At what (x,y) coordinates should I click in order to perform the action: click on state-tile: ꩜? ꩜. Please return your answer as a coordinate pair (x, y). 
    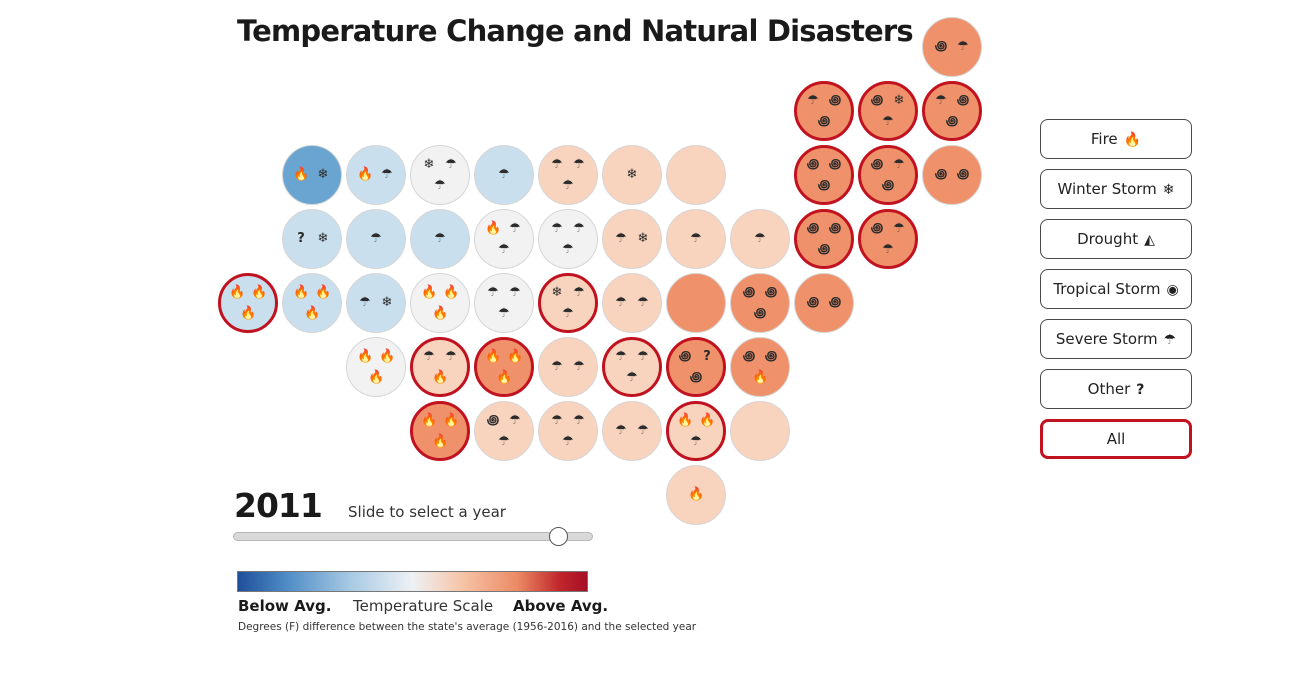
    Looking at the image, I should click on (696, 367).